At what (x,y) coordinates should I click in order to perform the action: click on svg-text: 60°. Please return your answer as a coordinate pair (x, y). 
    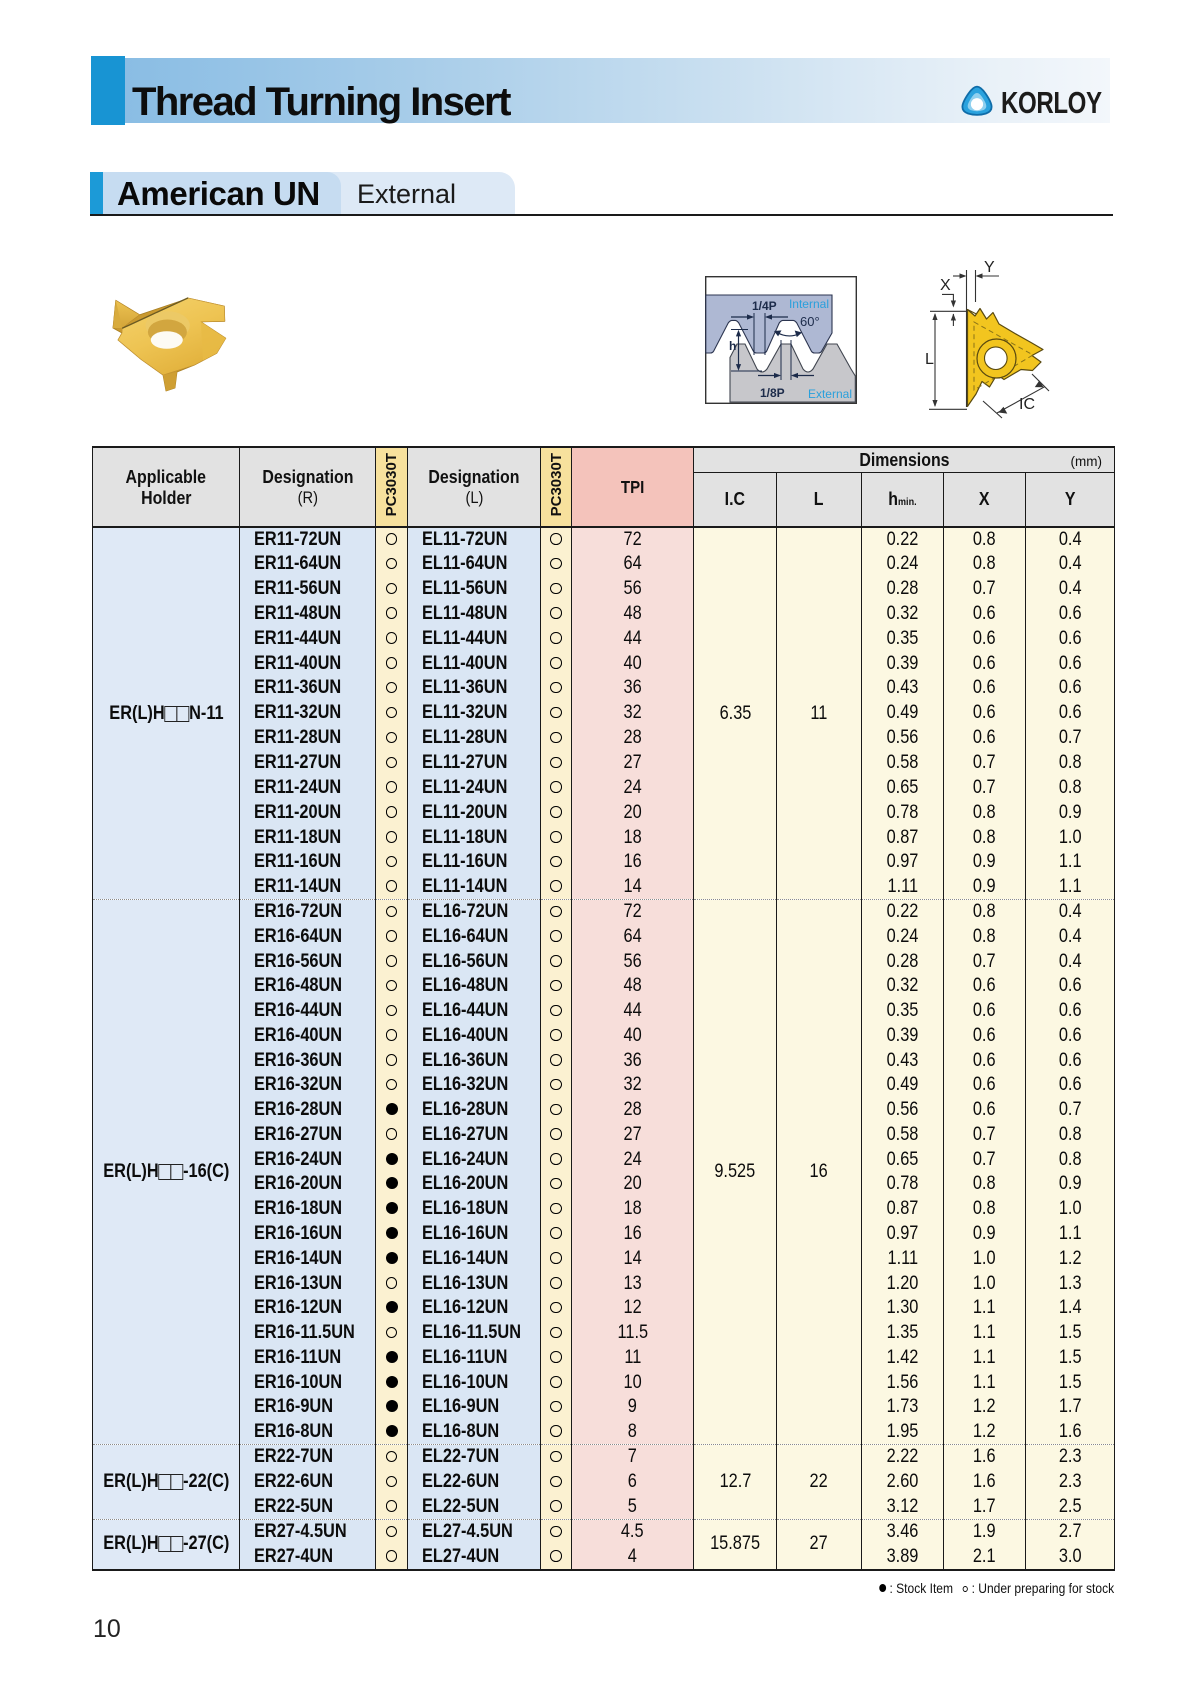
    Looking at the image, I should click on (810, 321).